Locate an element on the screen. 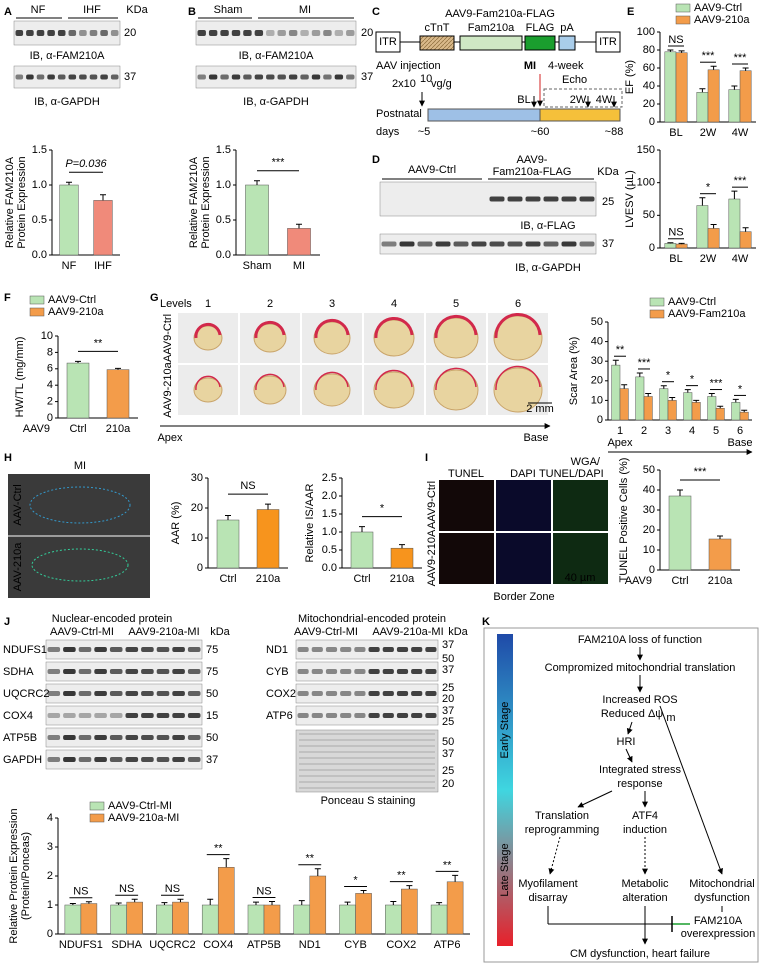  label: disarray is located at coordinates (548, 898).